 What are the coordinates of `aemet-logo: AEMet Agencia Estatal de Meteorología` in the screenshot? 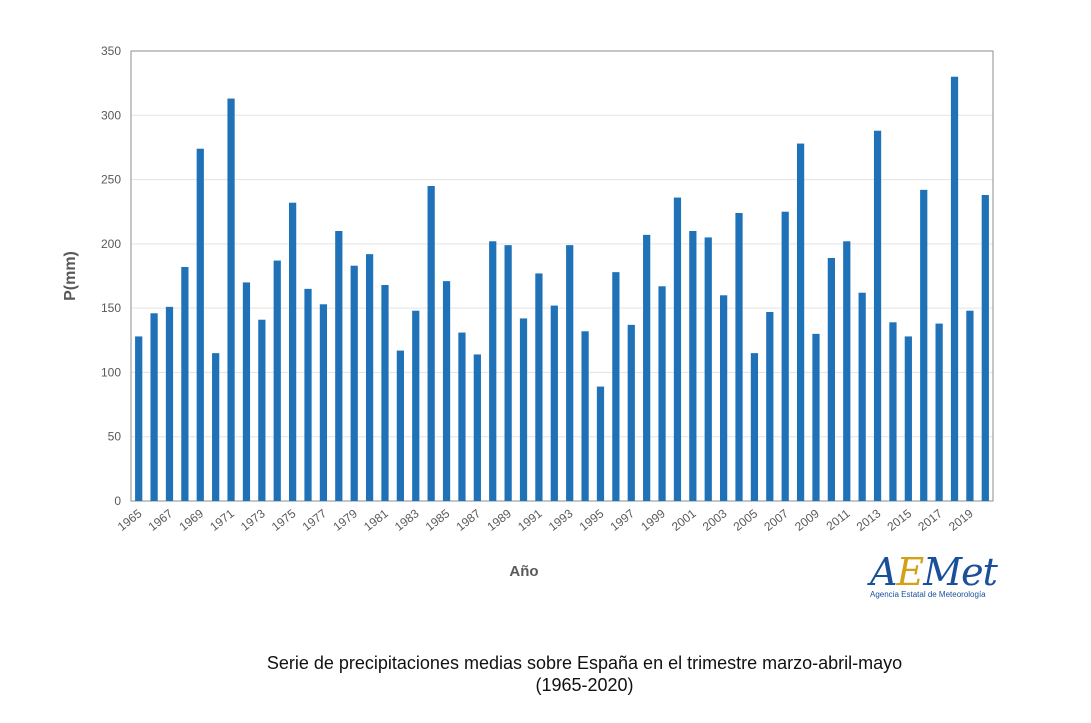 It's located at (932, 576).